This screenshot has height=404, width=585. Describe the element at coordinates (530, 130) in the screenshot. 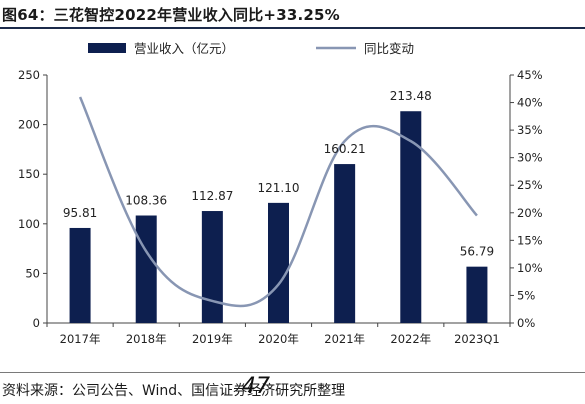

I see `y-right-tick-label: 35%` at that location.